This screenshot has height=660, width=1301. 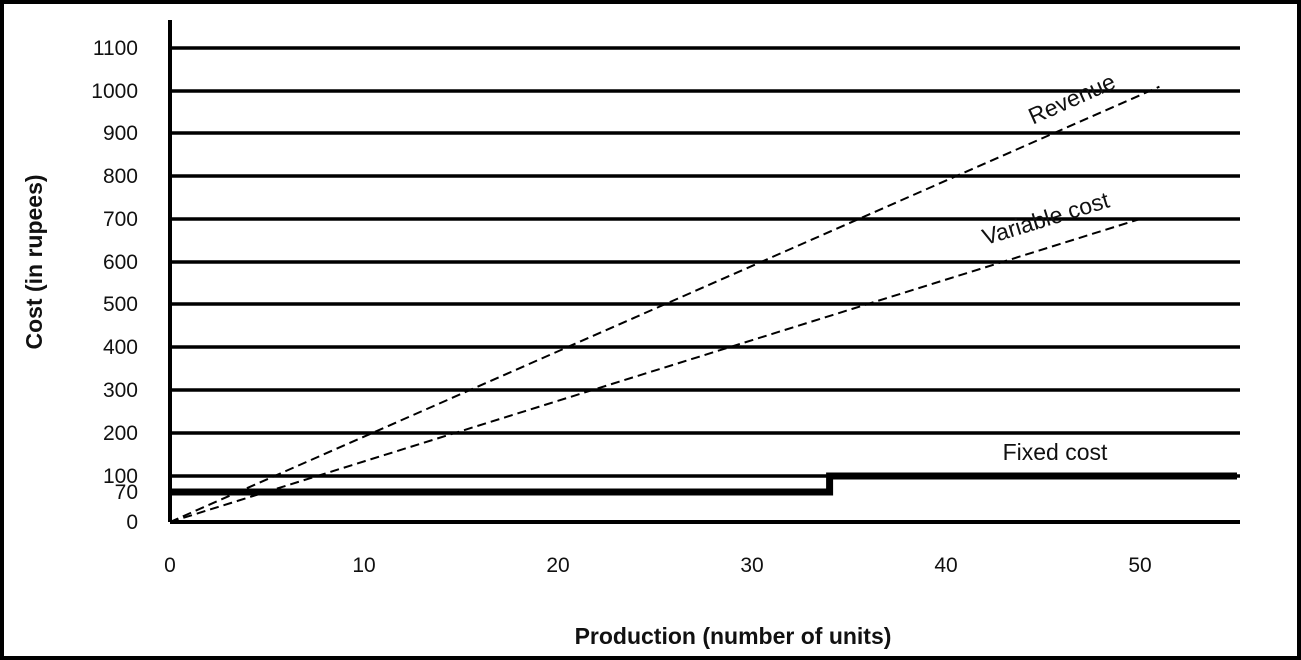 I want to click on x-tick-label: 0, so click(x=170, y=565).